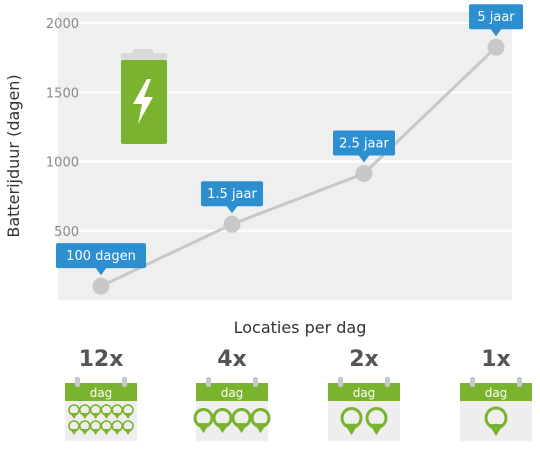 This screenshot has height=460, width=540. I want to click on frequency-label: 2x, so click(364, 359).